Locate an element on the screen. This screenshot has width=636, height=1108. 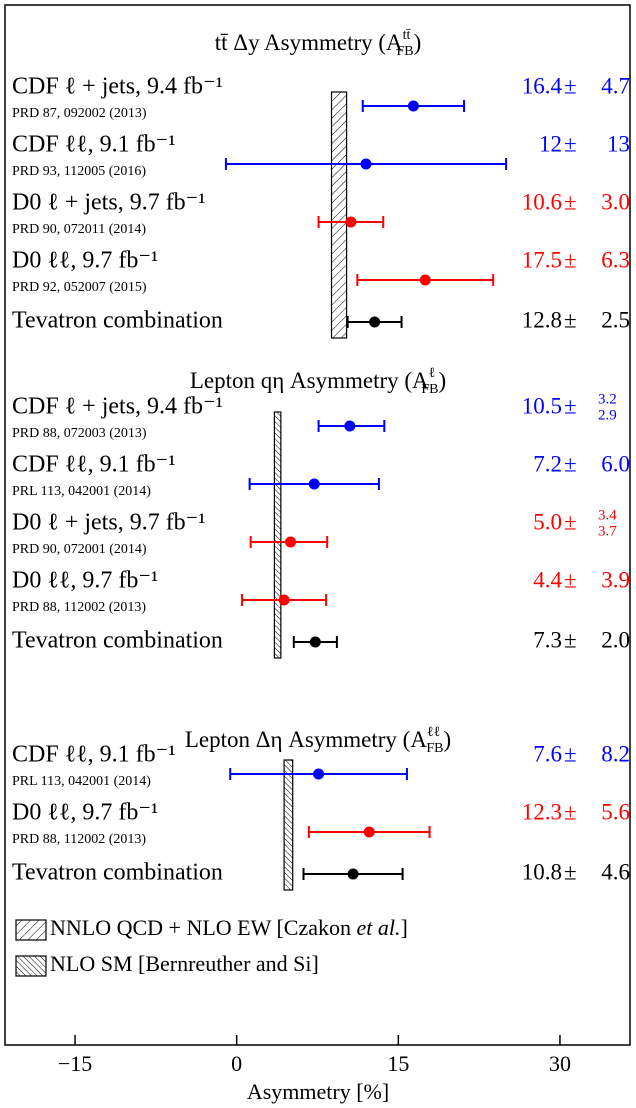
panel-title: Lepton Δη Asymmetry (Aℓℓ FB) is located at coordinates (318, 740).